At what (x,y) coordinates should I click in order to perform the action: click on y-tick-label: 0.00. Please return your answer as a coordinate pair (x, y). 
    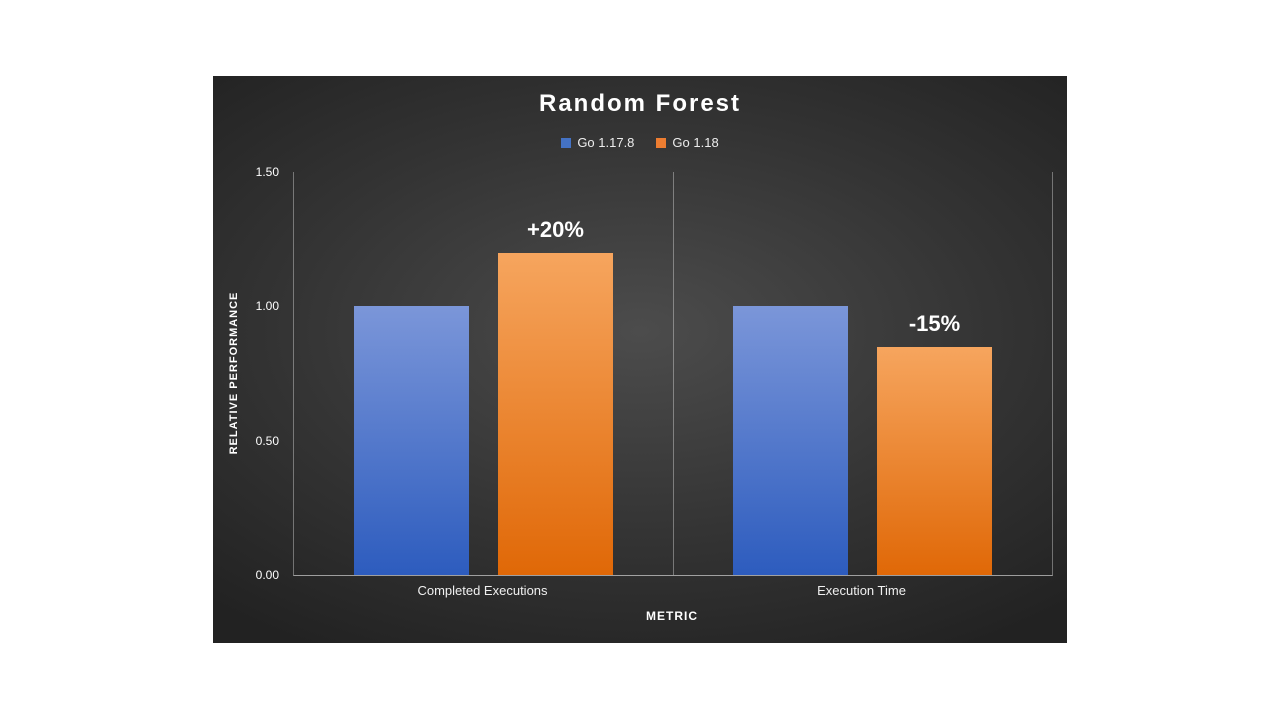
    Looking at the image, I should click on (267, 575).